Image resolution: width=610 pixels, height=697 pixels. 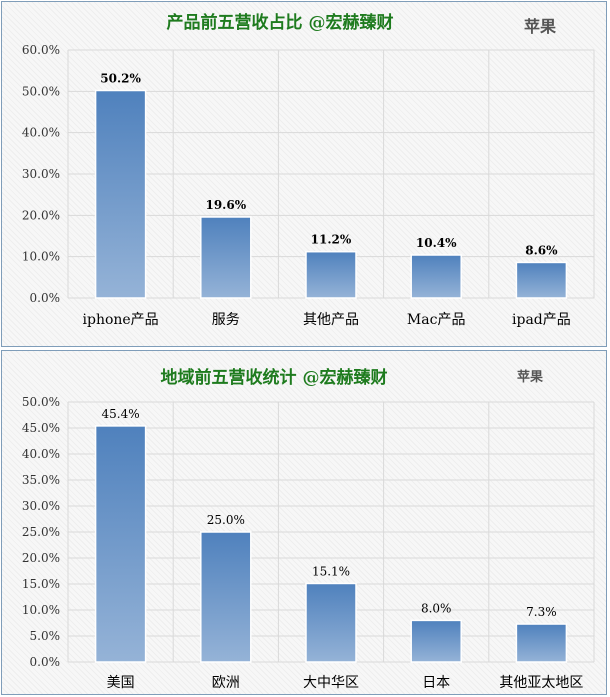 I want to click on region-y-tick-label: 45.0%, so click(x=41, y=428).